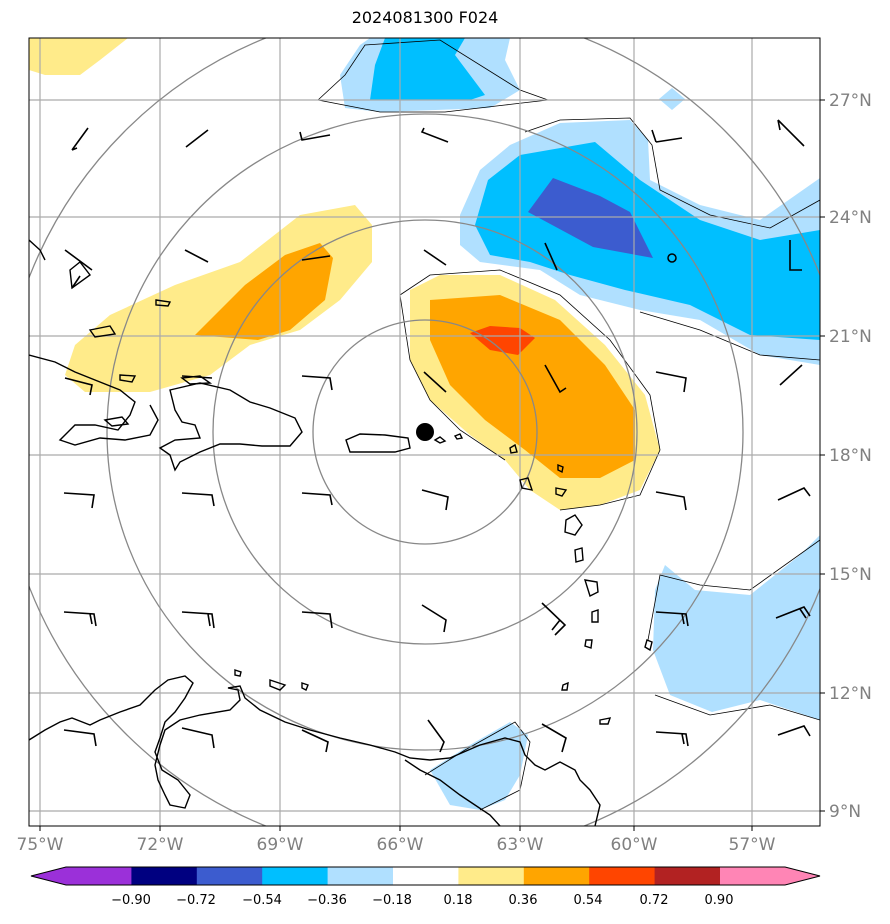 This screenshot has height=924, width=890. Describe the element at coordinates (719, 900) in the screenshot. I see `colorbar-tick-label: 0.90` at that location.